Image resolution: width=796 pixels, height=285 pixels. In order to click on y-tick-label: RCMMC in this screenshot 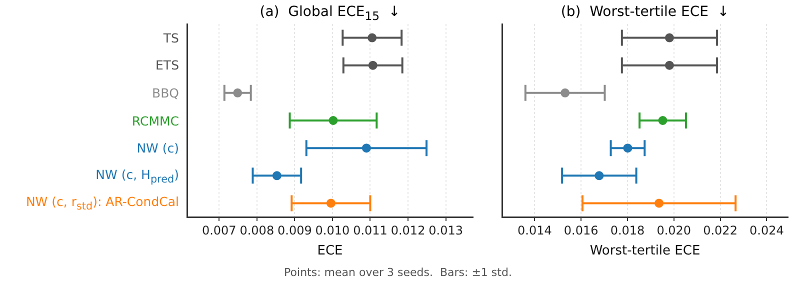, I will do `click(155, 120)`.